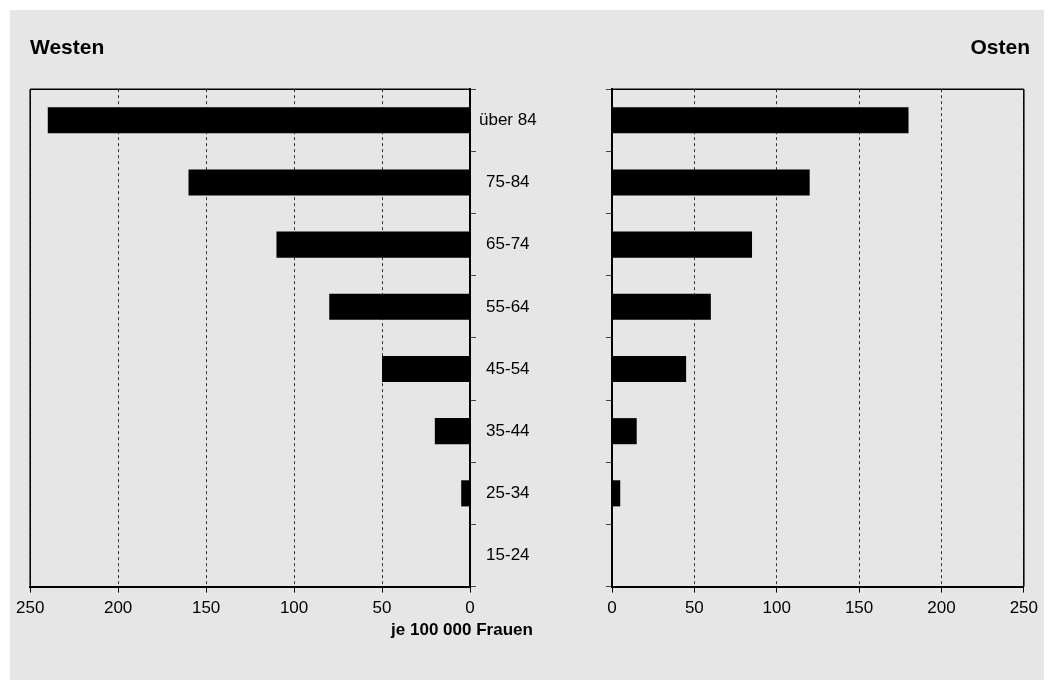  I want to click on y-tick-label: 55-64, so click(508, 306).